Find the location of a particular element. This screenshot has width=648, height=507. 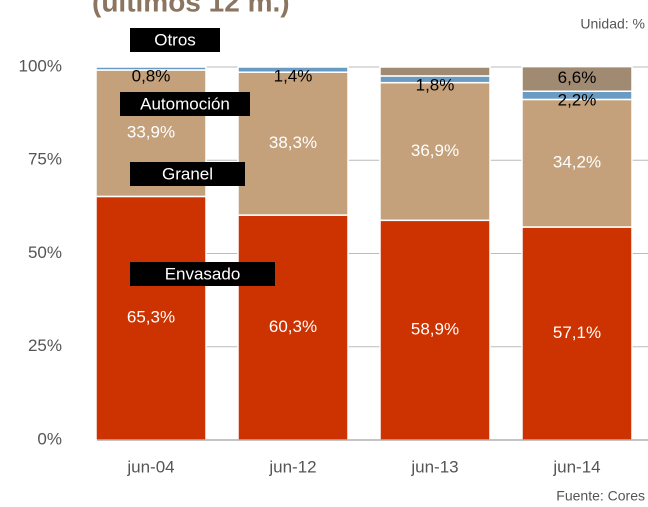

y-tick-label: 75% is located at coordinates (45, 159).